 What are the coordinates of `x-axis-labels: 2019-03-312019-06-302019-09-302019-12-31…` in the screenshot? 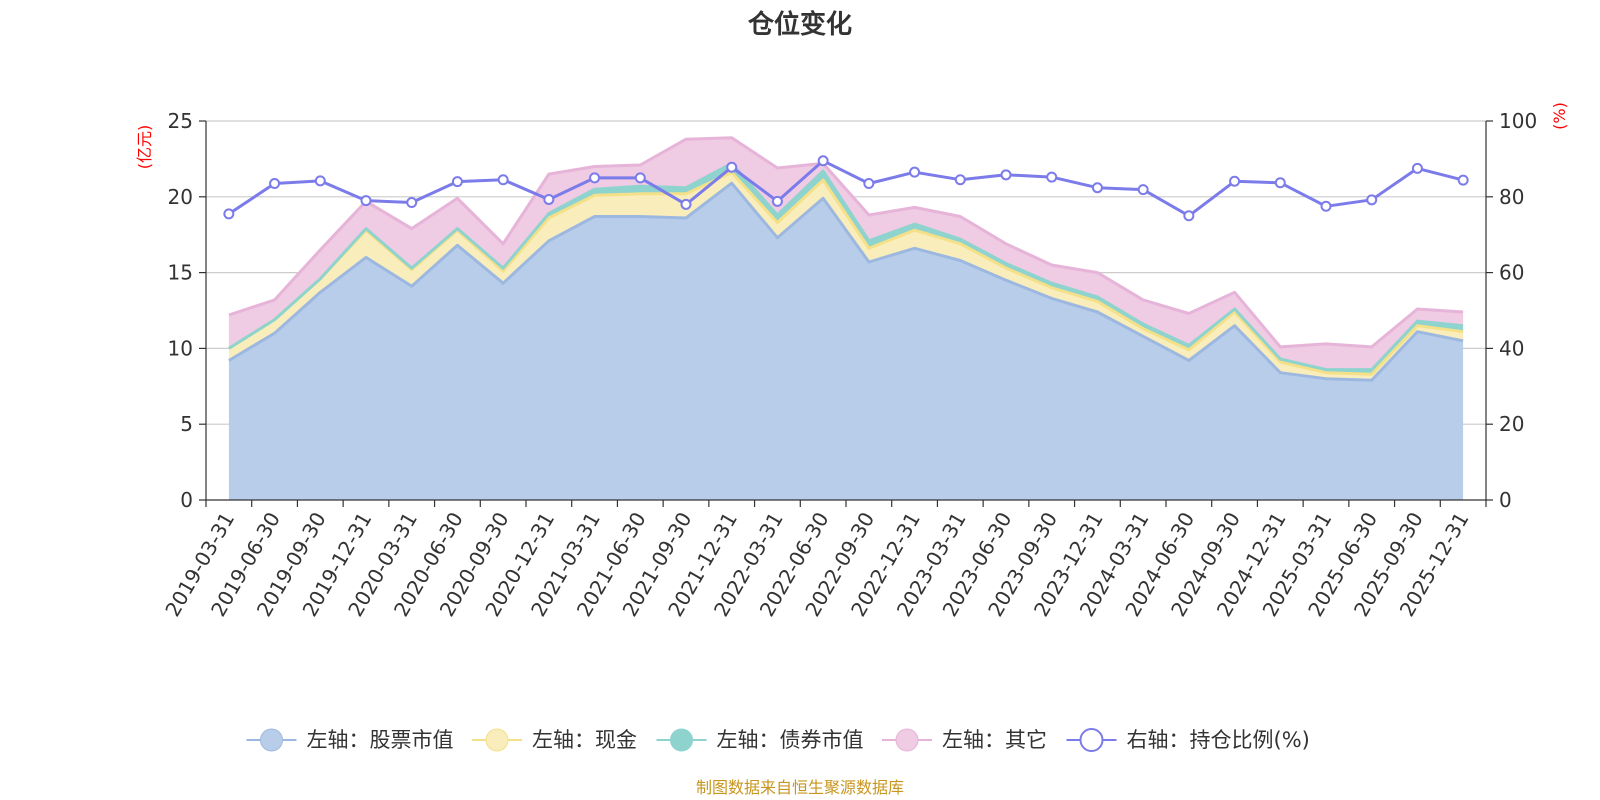 It's located at (816, 564).